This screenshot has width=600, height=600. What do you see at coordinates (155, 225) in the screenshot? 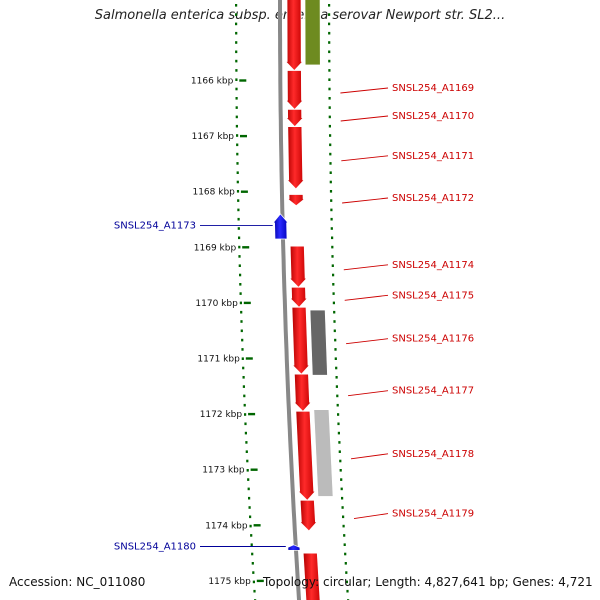
I see `gene-label: SNSL254_A1173` at bounding box center [155, 225].